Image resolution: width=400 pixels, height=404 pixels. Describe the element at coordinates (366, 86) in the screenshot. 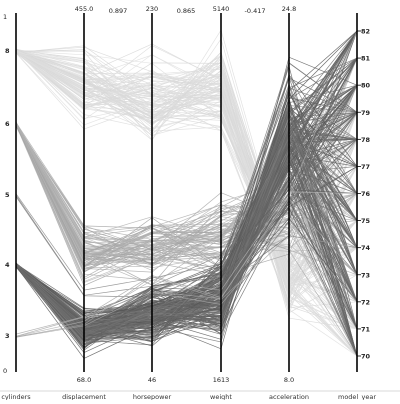

I see `model-year-tick-label: 80` at that location.